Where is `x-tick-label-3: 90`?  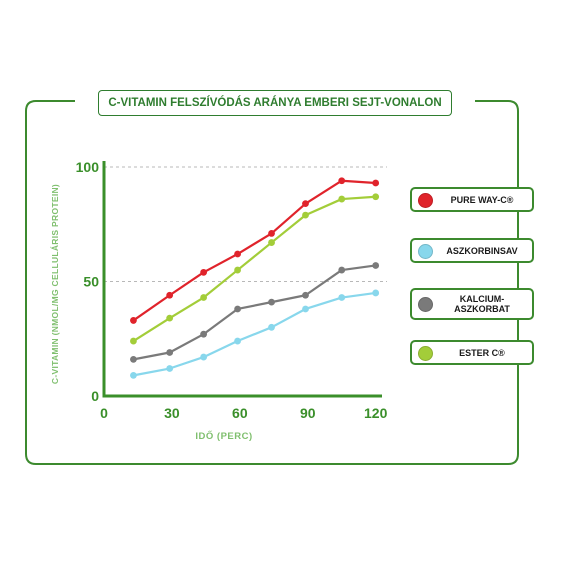 x-tick-label-3: 90 is located at coordinates (308, 413).